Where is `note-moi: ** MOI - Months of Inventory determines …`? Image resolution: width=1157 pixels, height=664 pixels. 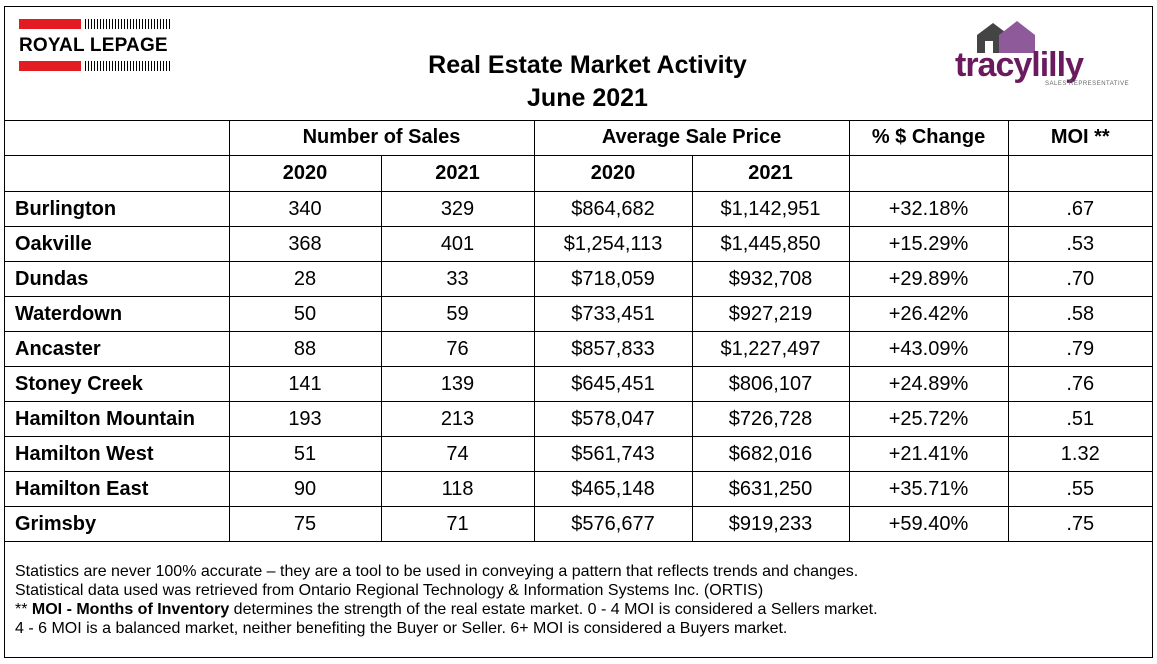
note-moi: ** MOI - Months of Inventory determines … is located at coordinates (580, 609).